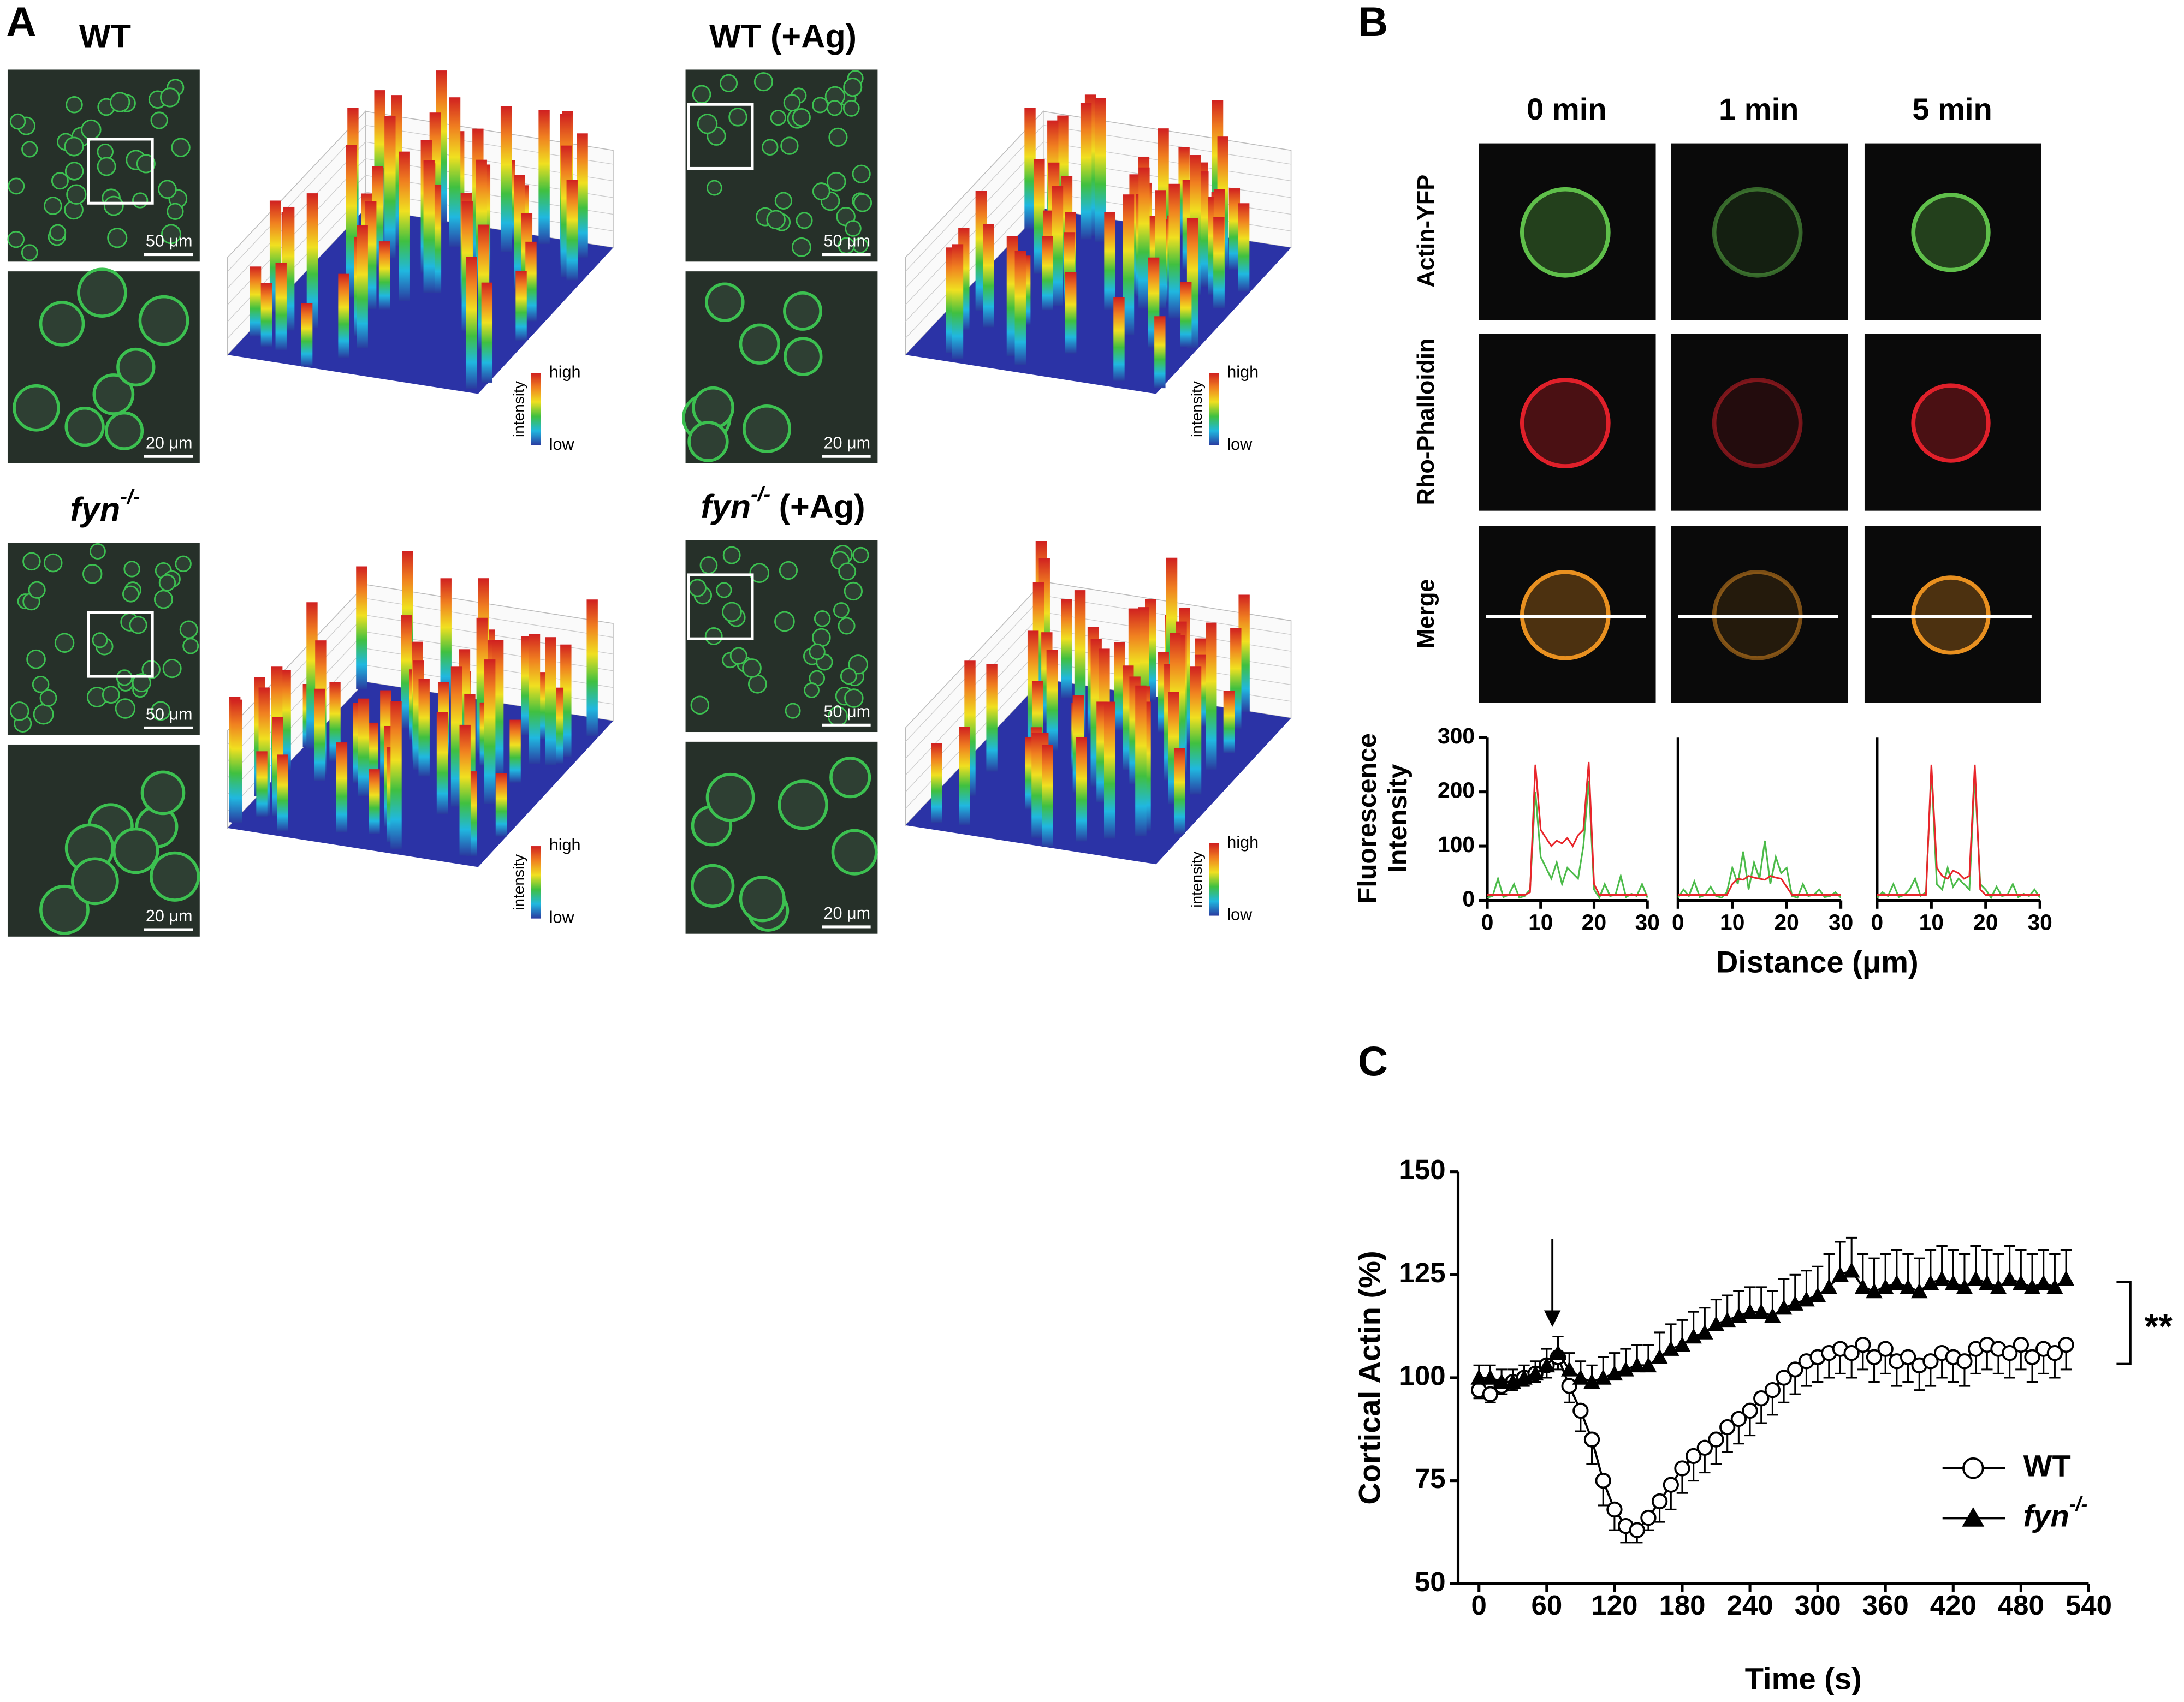  Describe the element at coordinates (2046, 1516) in the screenshot. I see `legend-name: fyn` at that location.